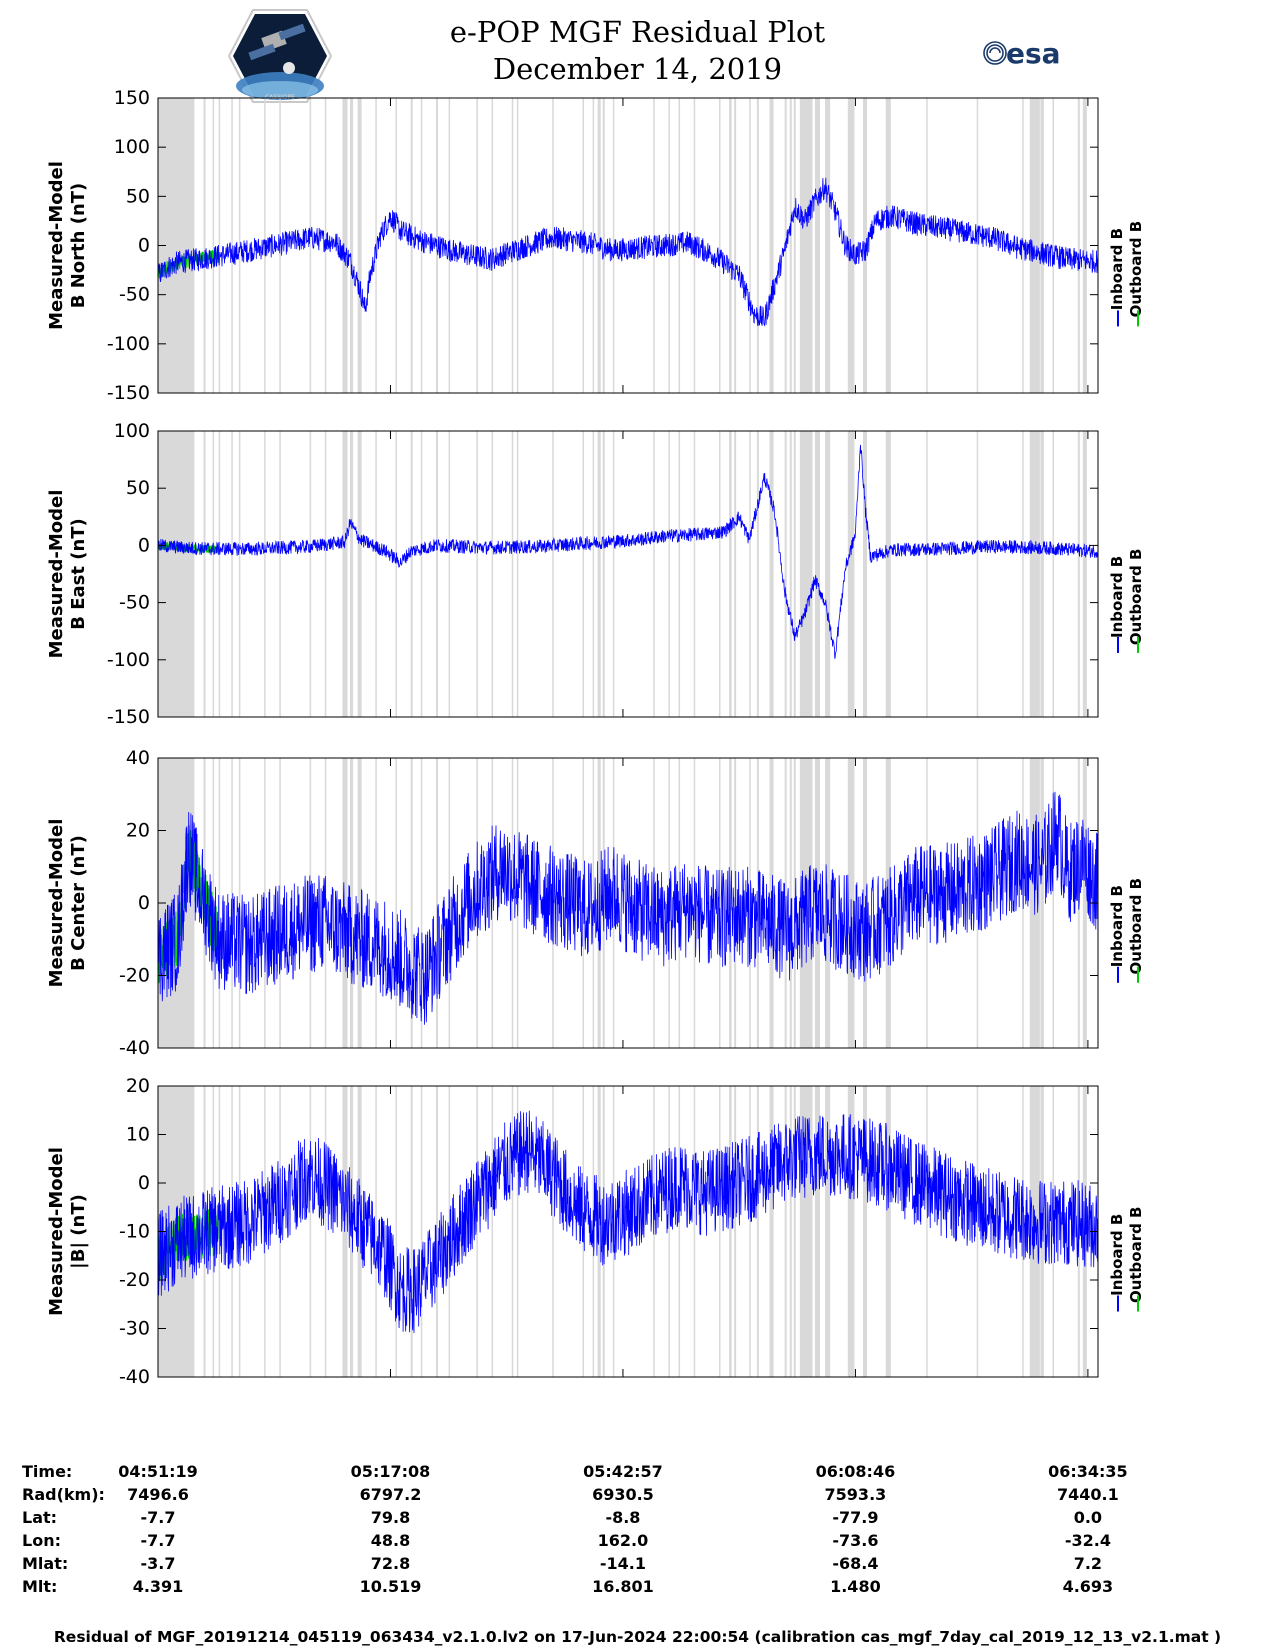 Image resolution: width=1275 pixels, height=1650 pixels. I want to click on orbit-info-row: Rad(km): 7496.6 6797.2 6930.5 7593.3 7440.1, so click(637, 1497).